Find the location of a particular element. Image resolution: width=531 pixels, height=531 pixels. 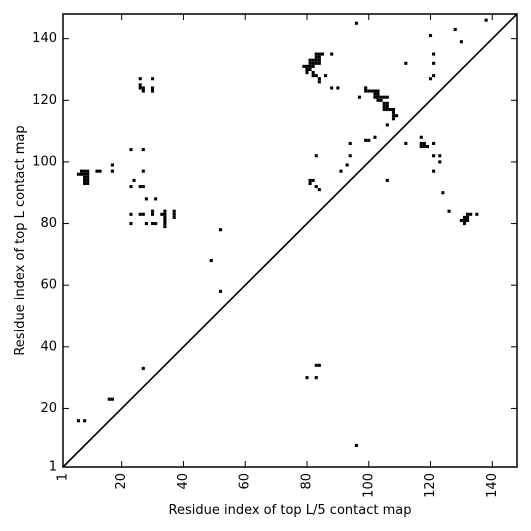

y-tick-label: 20 is located at coordinates (48, 408).